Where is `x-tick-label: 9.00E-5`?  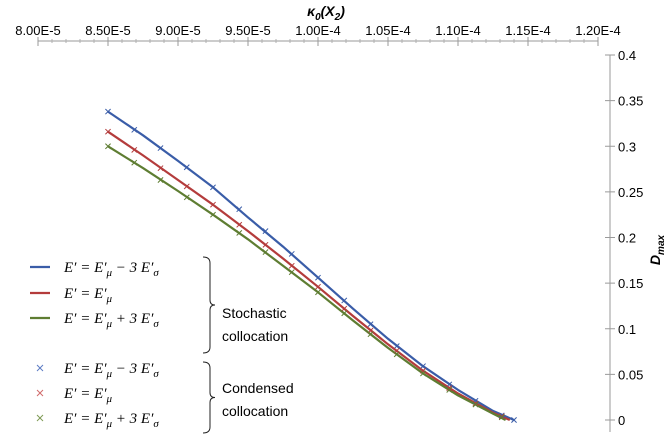 x-tick-label: 9.00E-5 is located at coordinates (178, 30).